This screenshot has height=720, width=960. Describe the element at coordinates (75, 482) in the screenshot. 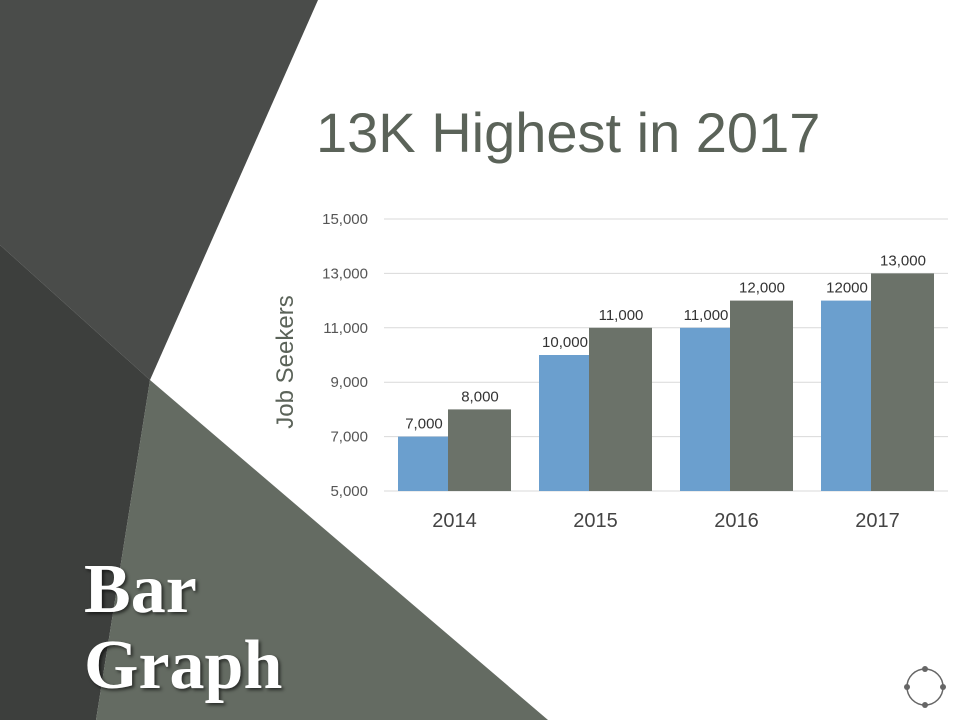

I see `left-panel` at that location.